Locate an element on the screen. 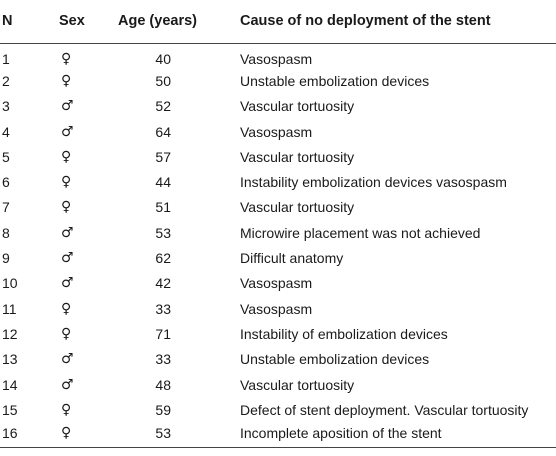 Image resolution: width=556 pixels, height=456 pixels. cell-cause: Difficult anatomy is located at coordinates (292, 258).